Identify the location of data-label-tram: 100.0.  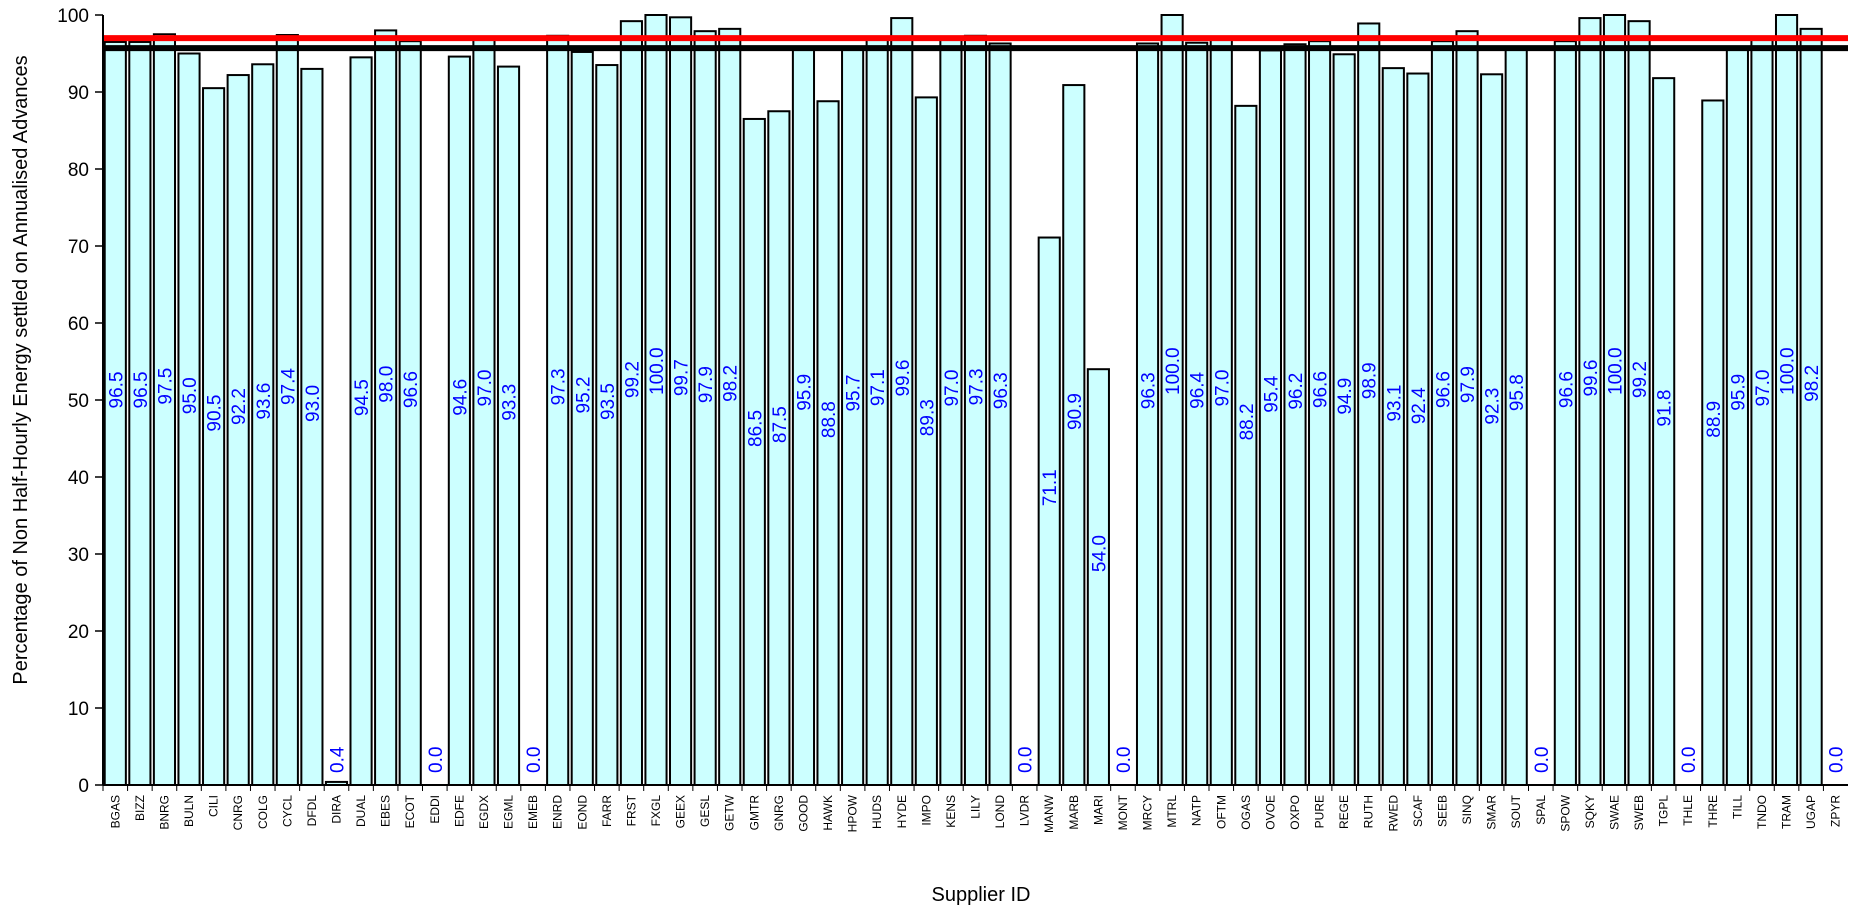
(1788, 371).